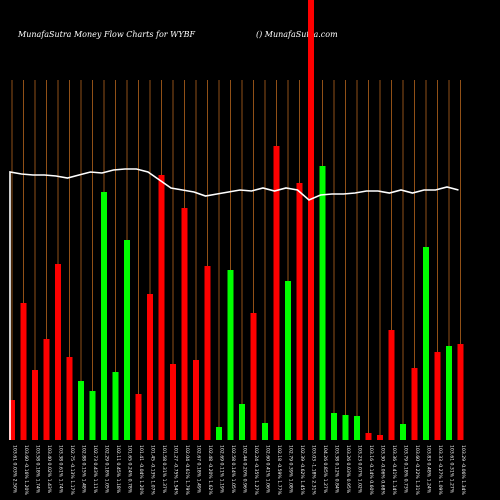 This screenshot has height=500, width=500. I want to click on x-tick-label: 102.18 -0.59% 1.77%, so click(279, 470).